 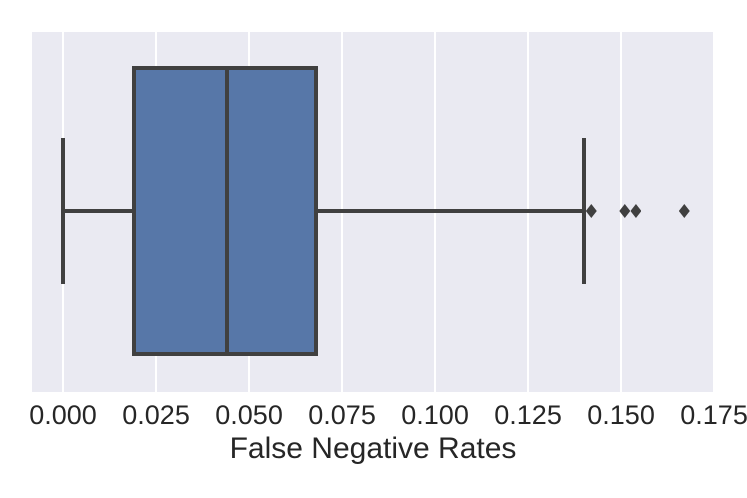 What do you see at coordinates (98, 211) in the screenshot?
I see `whisker-left` at bounding box center [98, 211].